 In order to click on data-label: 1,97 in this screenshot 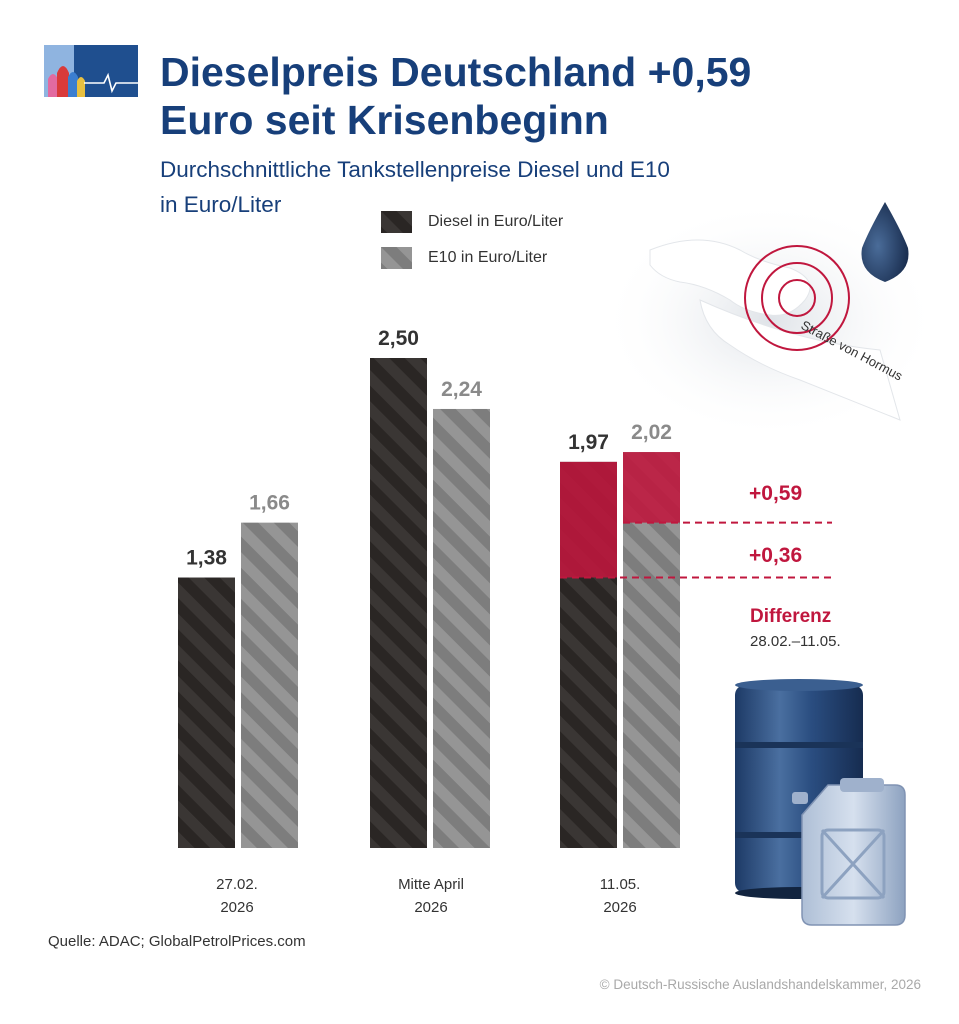, I will do `click(588, 442)`.